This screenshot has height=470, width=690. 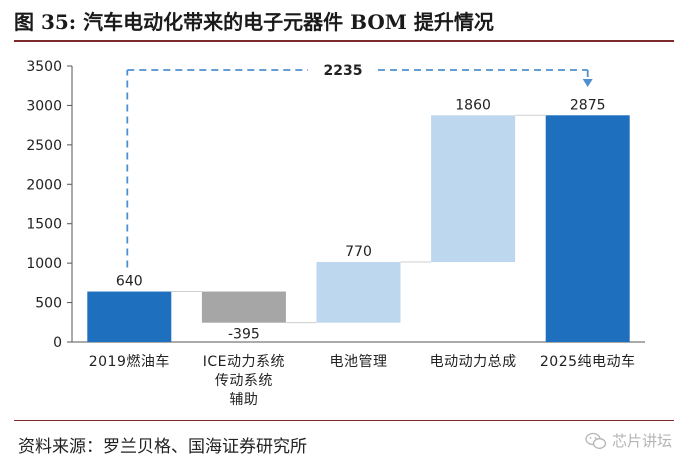 What do you see at coordinates (344, 420) in the screenshot?
I see `footer-divider` at bounding box center [344, 420].